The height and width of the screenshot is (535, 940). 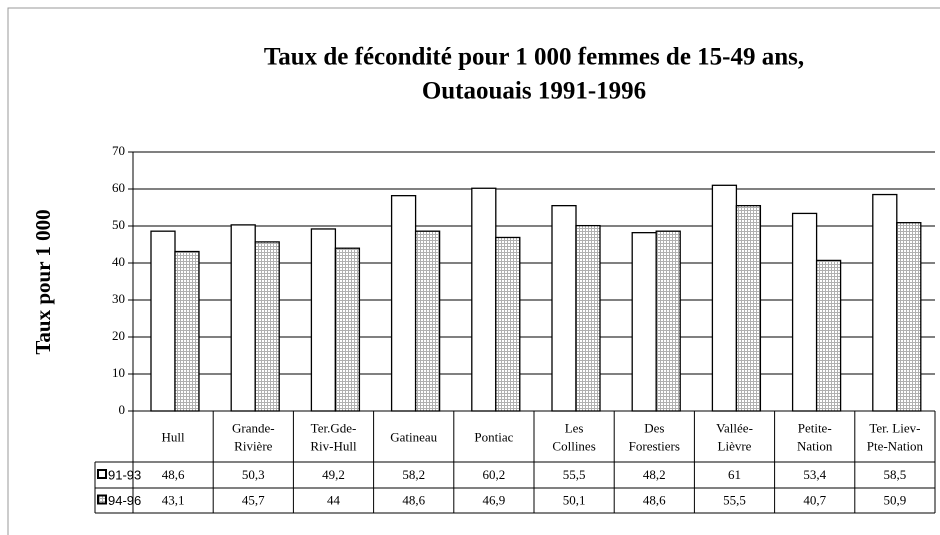 What do you see at coordinates (895, 436) in the screenshot?
I see `x-tick-label: Ter. Liev-Pte-Nation` at bounding box center [895, 436].